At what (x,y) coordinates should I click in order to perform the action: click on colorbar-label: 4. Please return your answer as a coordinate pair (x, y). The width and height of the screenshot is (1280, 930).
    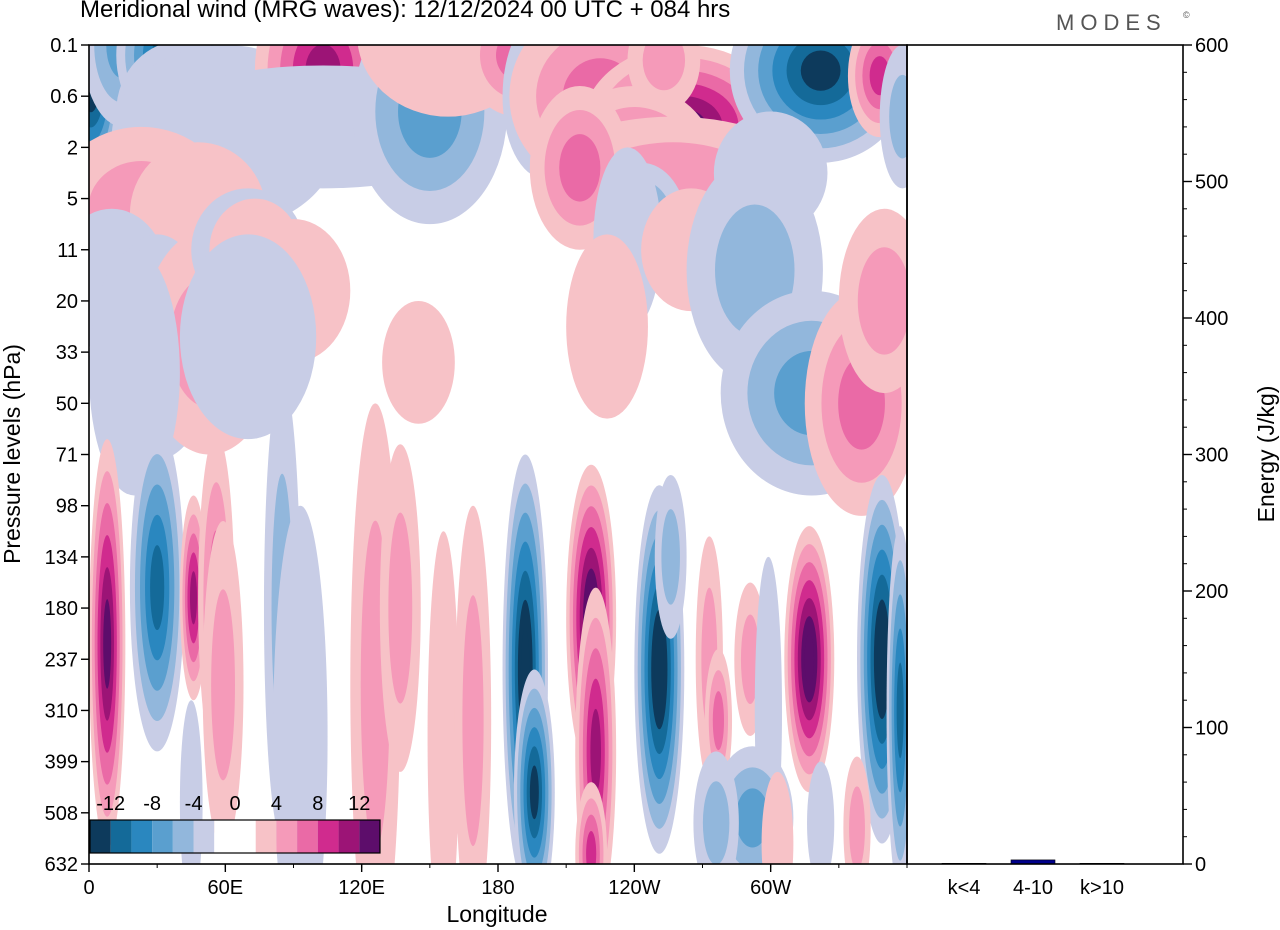
    Looking at the image, I should click on (276, 804).